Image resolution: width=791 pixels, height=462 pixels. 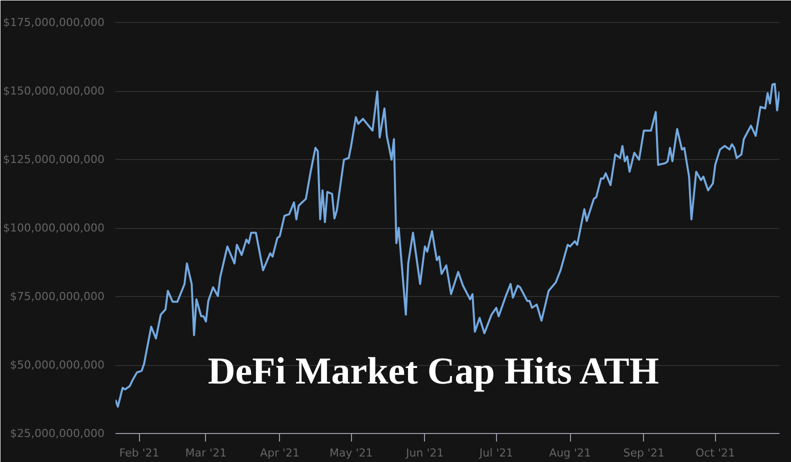 What do you see at coordinates (570, 453) in the screenshot?
I see `x-tick-label: Aug '21` at bounding box center [570, 453].